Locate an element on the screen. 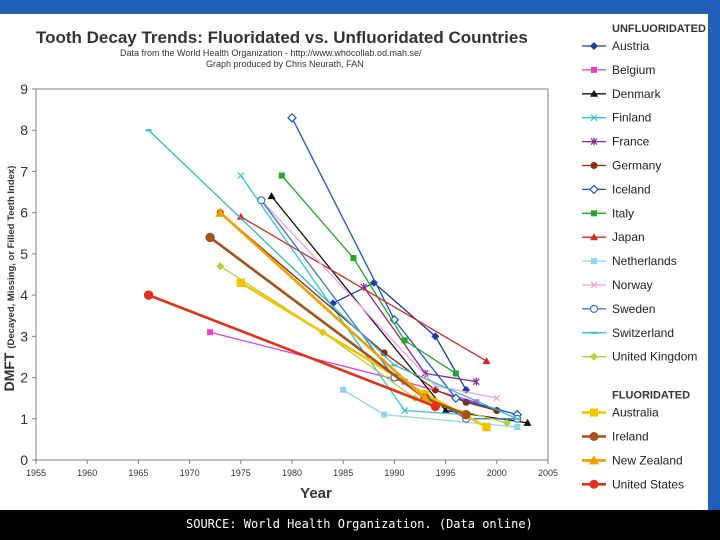 Image resolution: width=720 pixels, height=540 pixels. x-tick-label: 1980 is located at coordinates (292, 473).